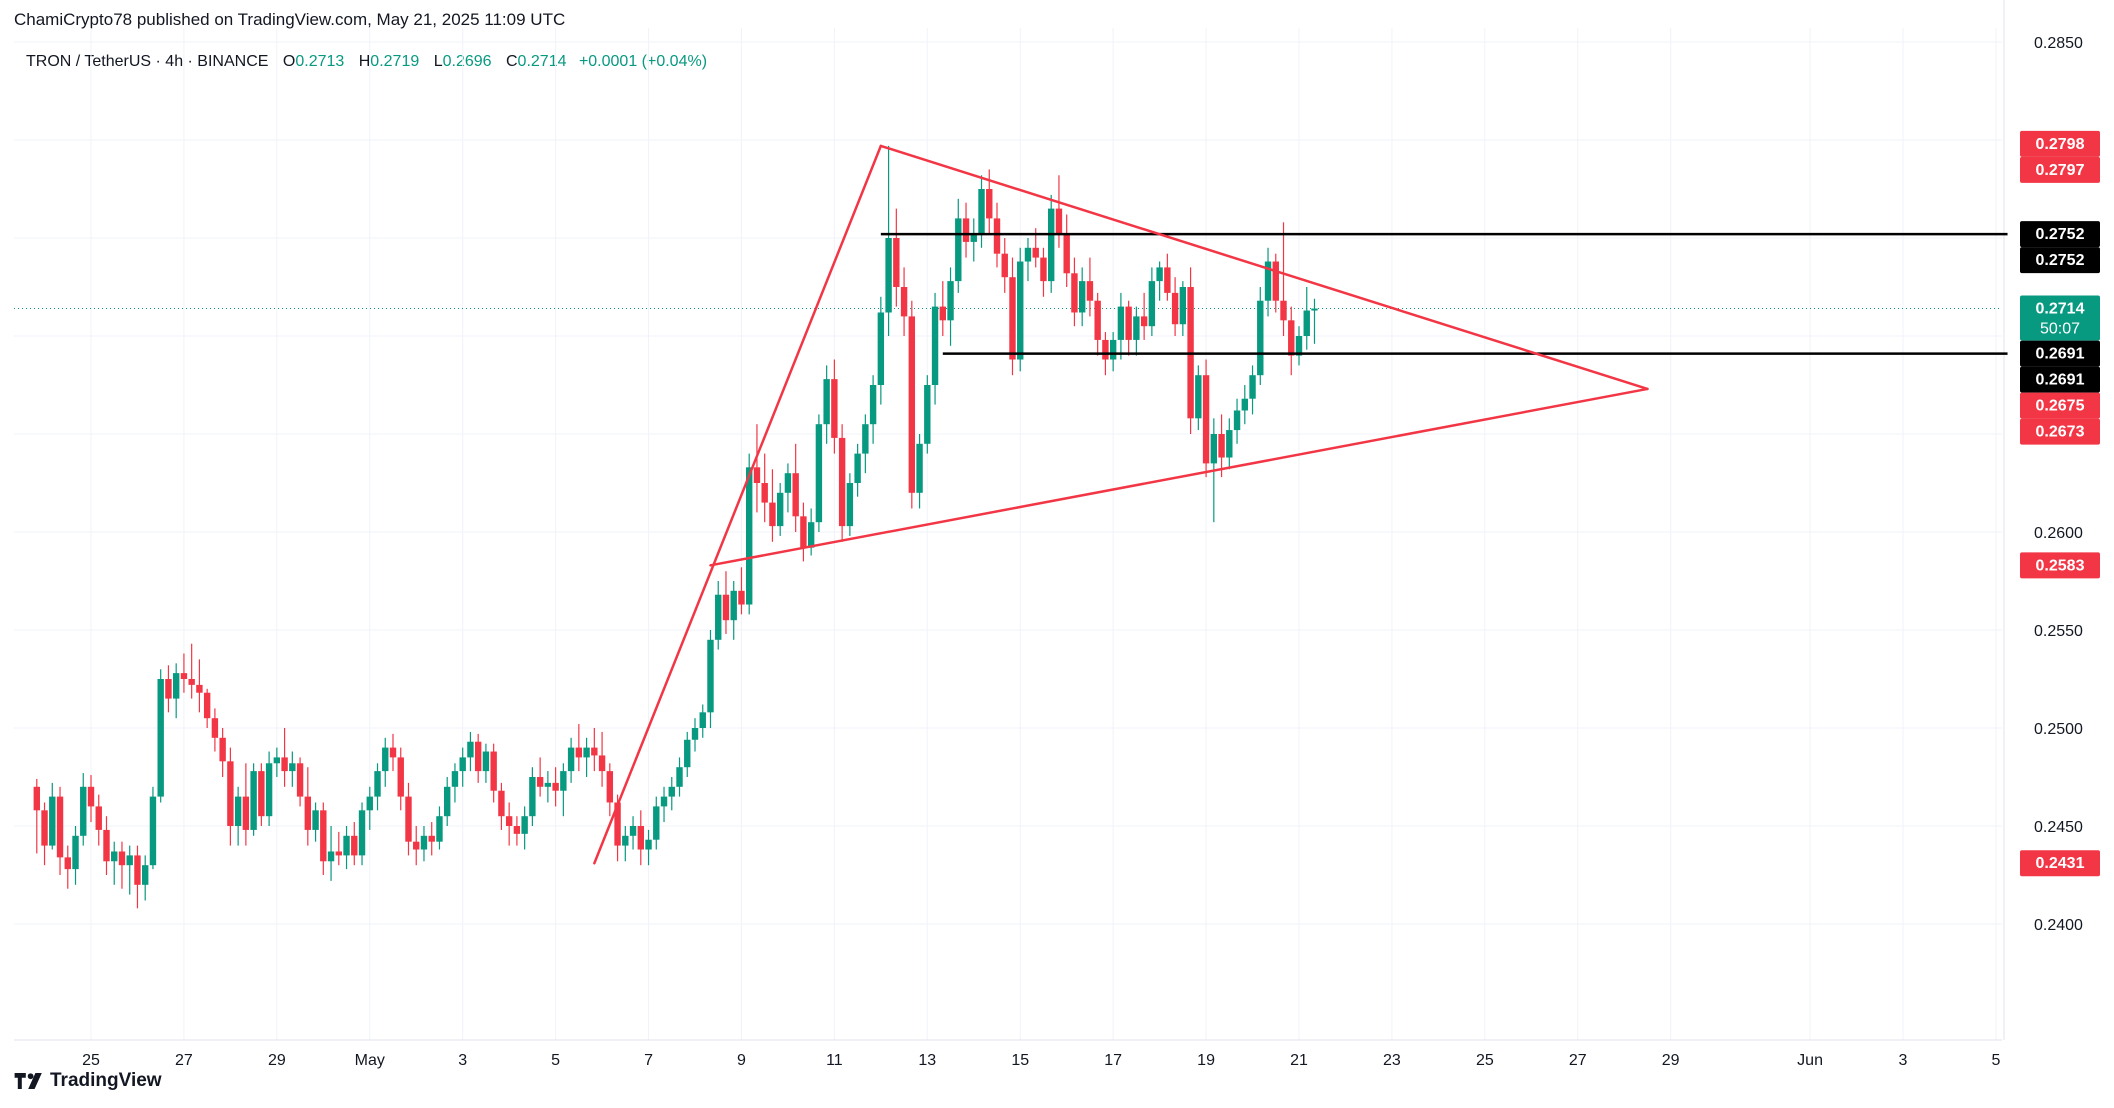  I want to click on x-tick-label: May, so click(370, 1060).